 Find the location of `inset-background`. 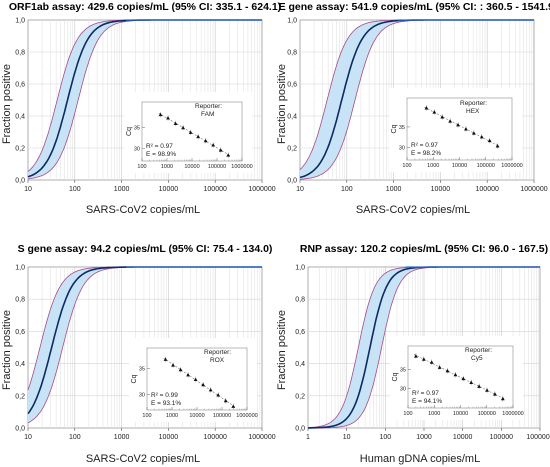

inset-background is located at coordinates (455, 130).